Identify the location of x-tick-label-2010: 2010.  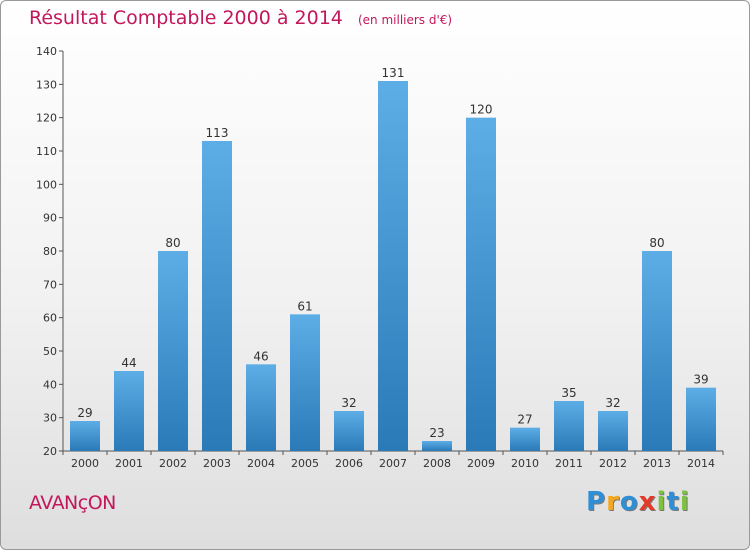
(525, 463).